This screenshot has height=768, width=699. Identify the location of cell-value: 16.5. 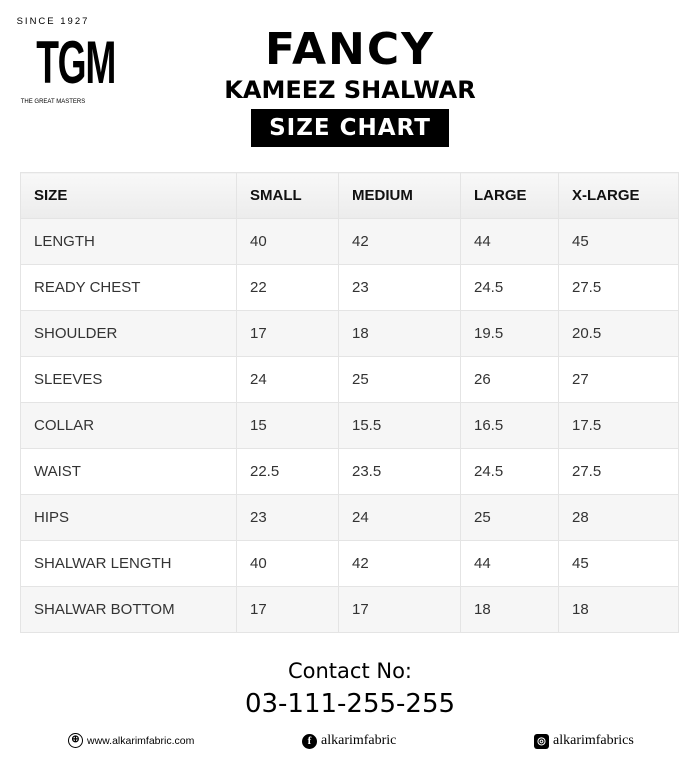
(509, 425).